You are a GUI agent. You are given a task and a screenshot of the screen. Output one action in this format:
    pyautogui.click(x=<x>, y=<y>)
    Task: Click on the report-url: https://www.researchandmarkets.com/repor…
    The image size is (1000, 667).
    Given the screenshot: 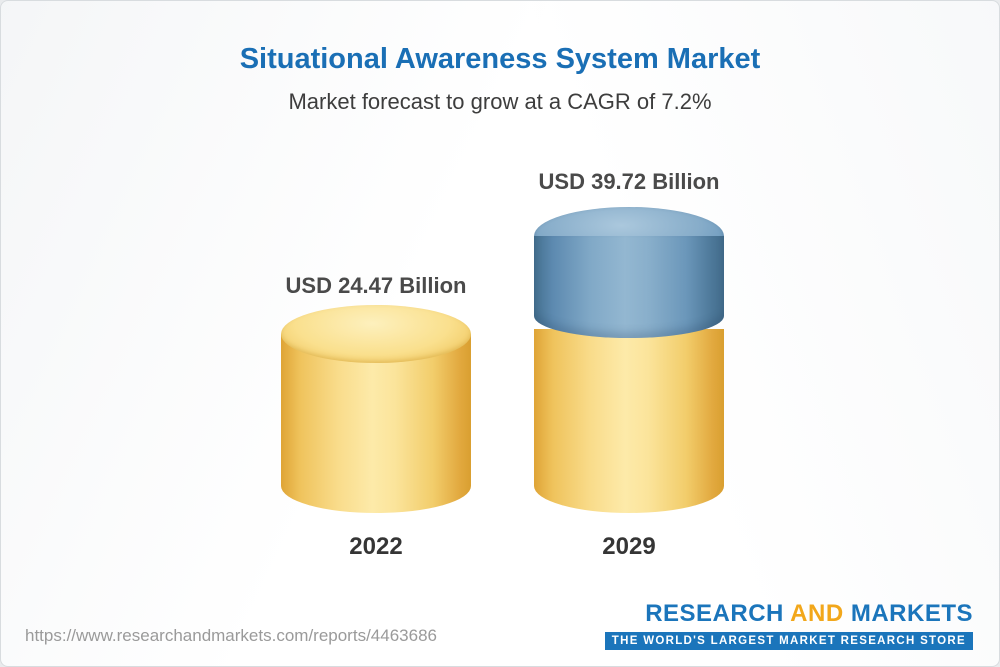 What is the action you would take?
    pyautogui.click(x=231, y=635)
    